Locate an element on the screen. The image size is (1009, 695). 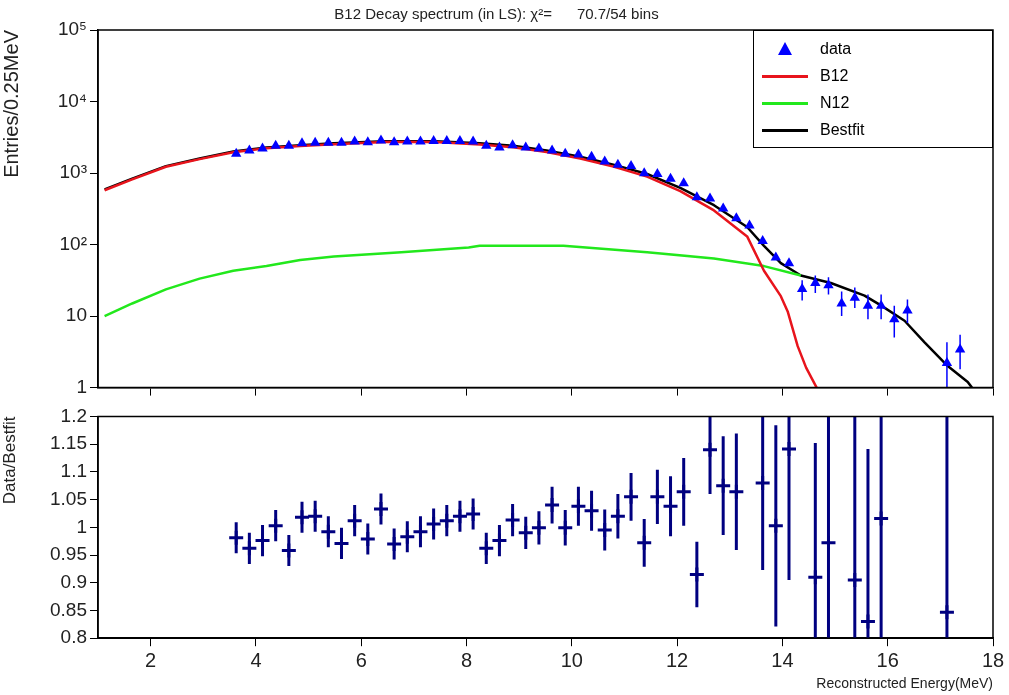
y-tick-label: 1.05 is located at coordinates (68, 498).